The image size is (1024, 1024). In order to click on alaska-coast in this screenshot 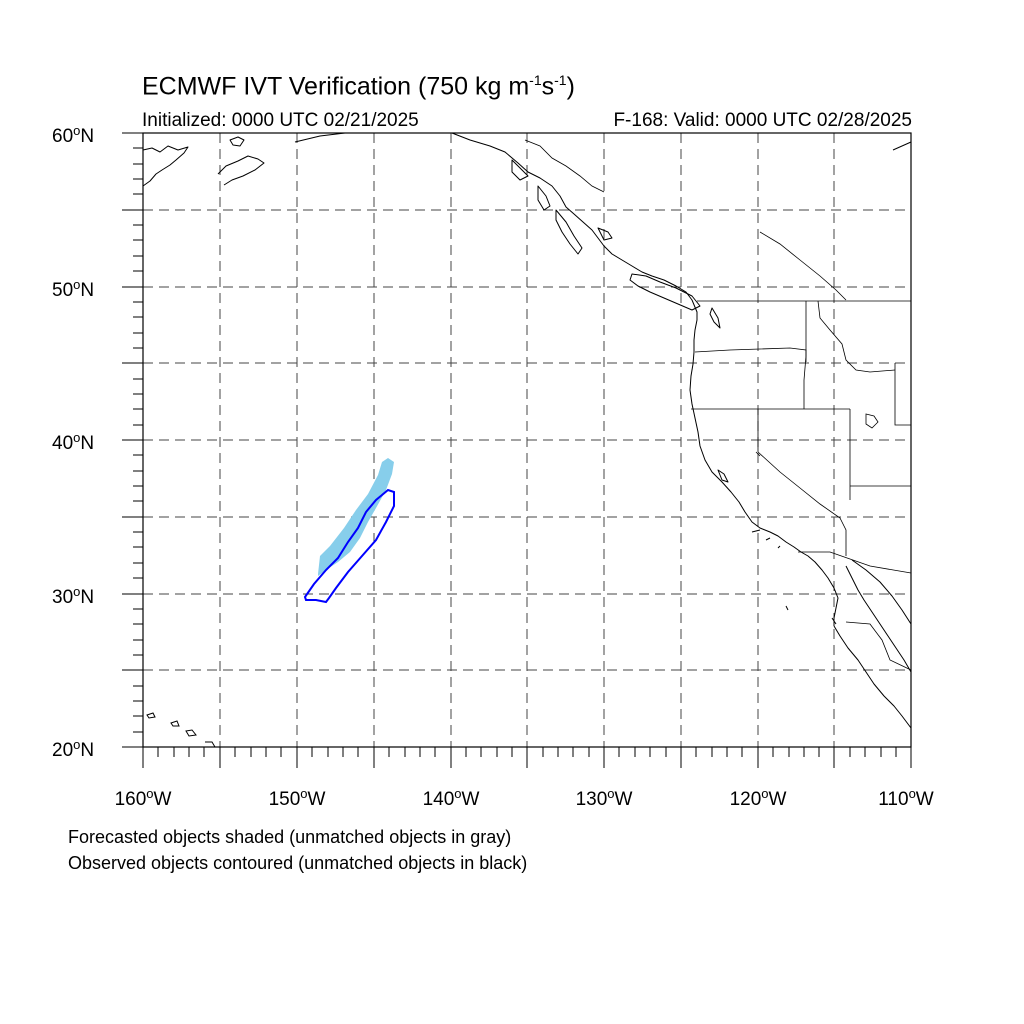, I will do `click(165, 166)`.